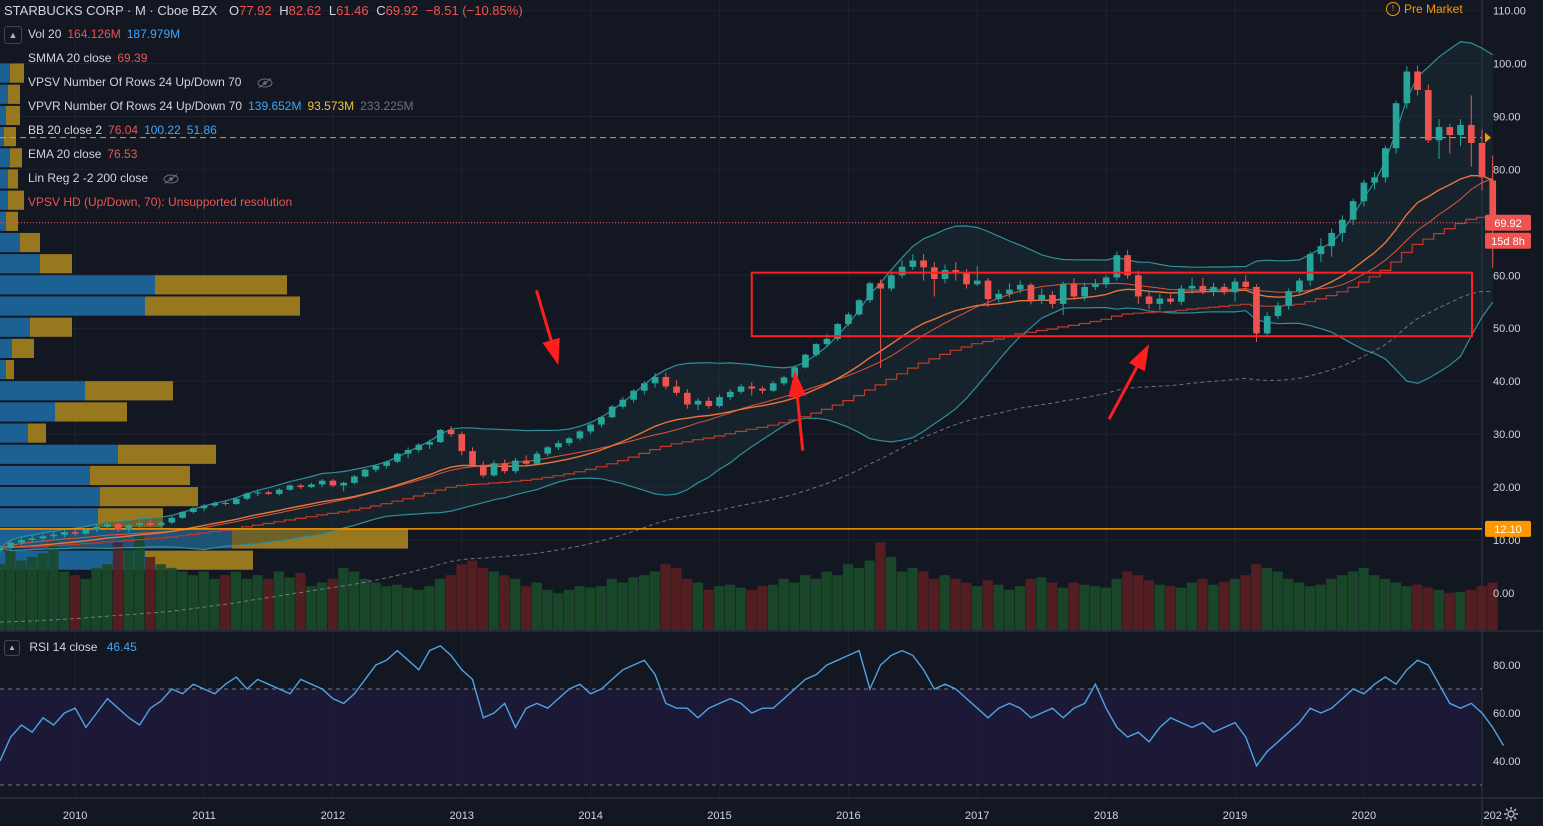 The image size is (1543, 826). What do you see at coordinates (1507, 117) in the screenshot?
I see `price-tick-label: 90.00` at bounding box center [1507, 117].